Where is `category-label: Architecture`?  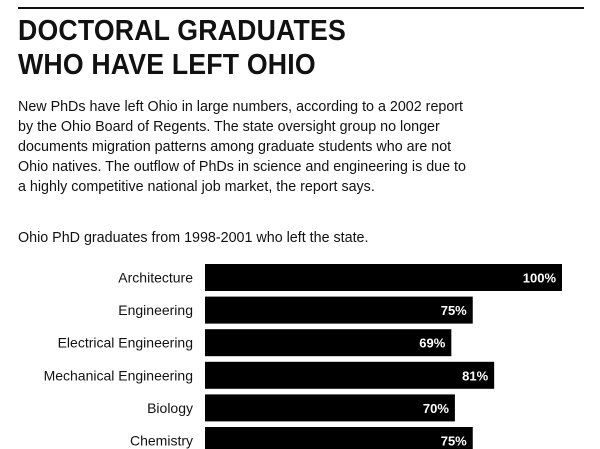
category-label: Architecture is located at coordinates (155, 278).